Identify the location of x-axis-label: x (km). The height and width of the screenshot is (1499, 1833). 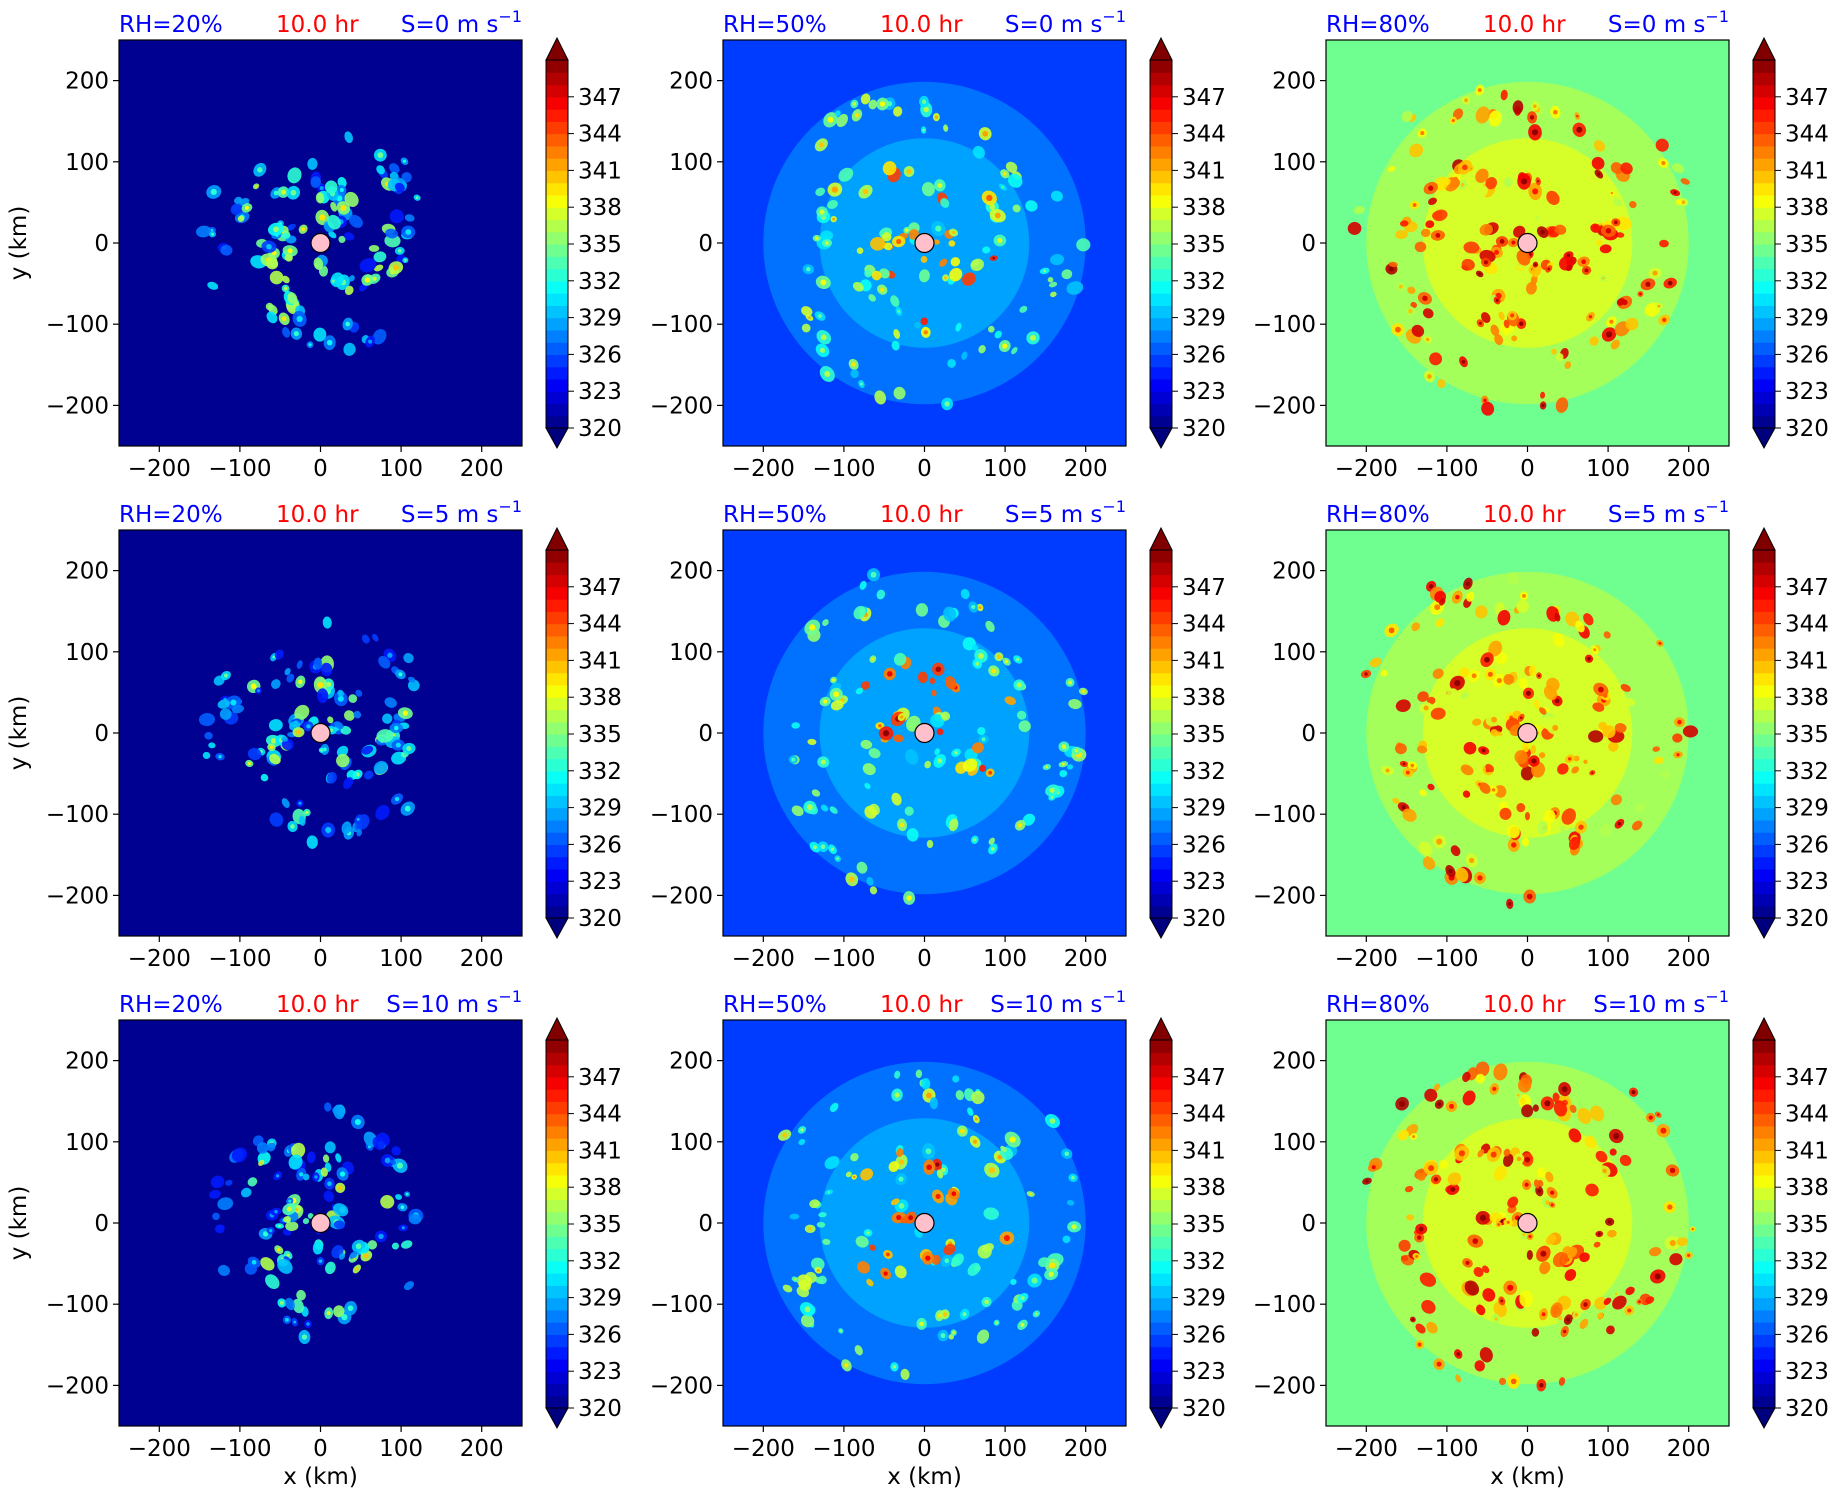
(1527, 1477).